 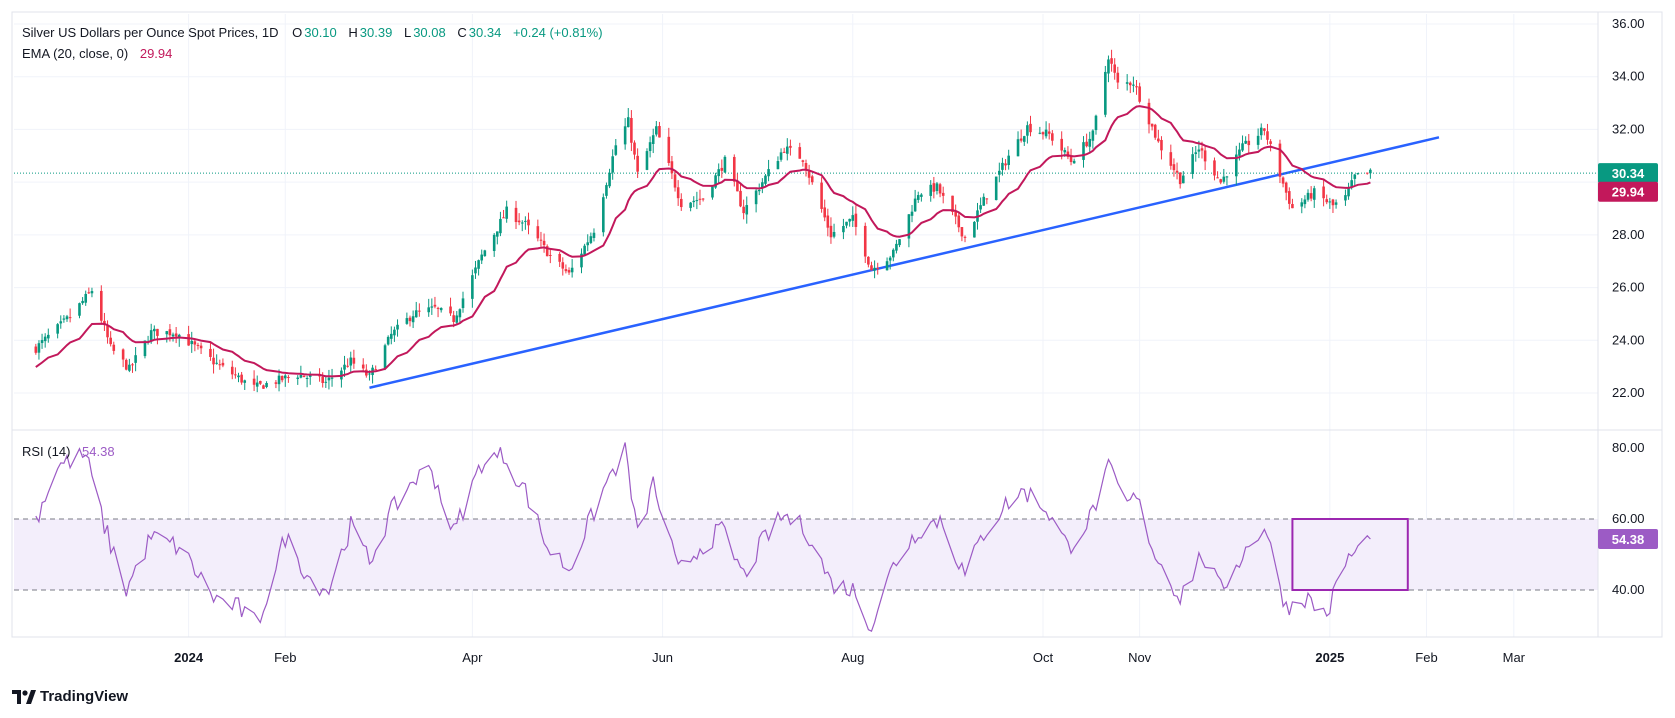 I want to click on time-tick-label: Mar, so click(x=1514, y=657).